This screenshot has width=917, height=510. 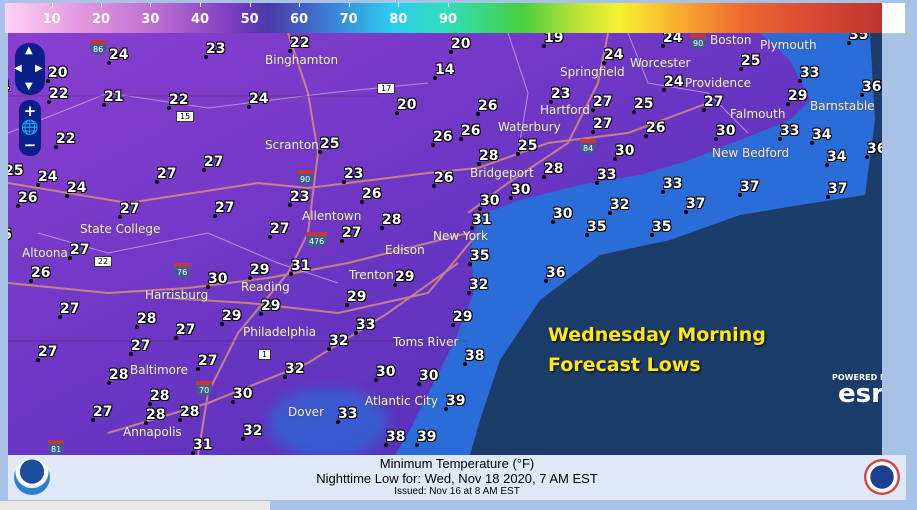 What do you see at coordinates (29, 50) in the screenshot?
I see `pan-up-icon: ▲` at bounding box center [29, 50].